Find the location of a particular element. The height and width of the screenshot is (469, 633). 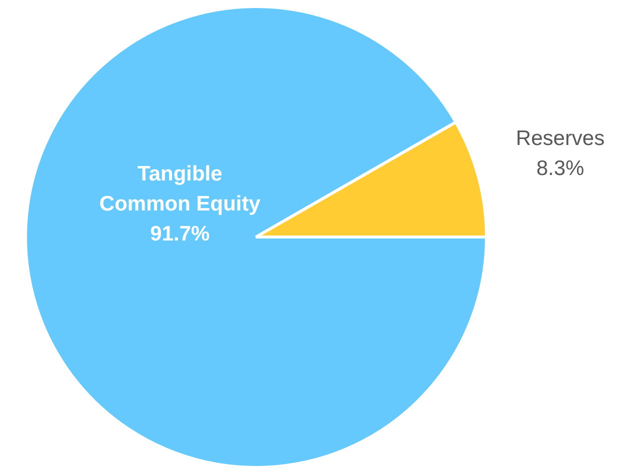

data-label: 8.3% is located at coordinates (560, 168).